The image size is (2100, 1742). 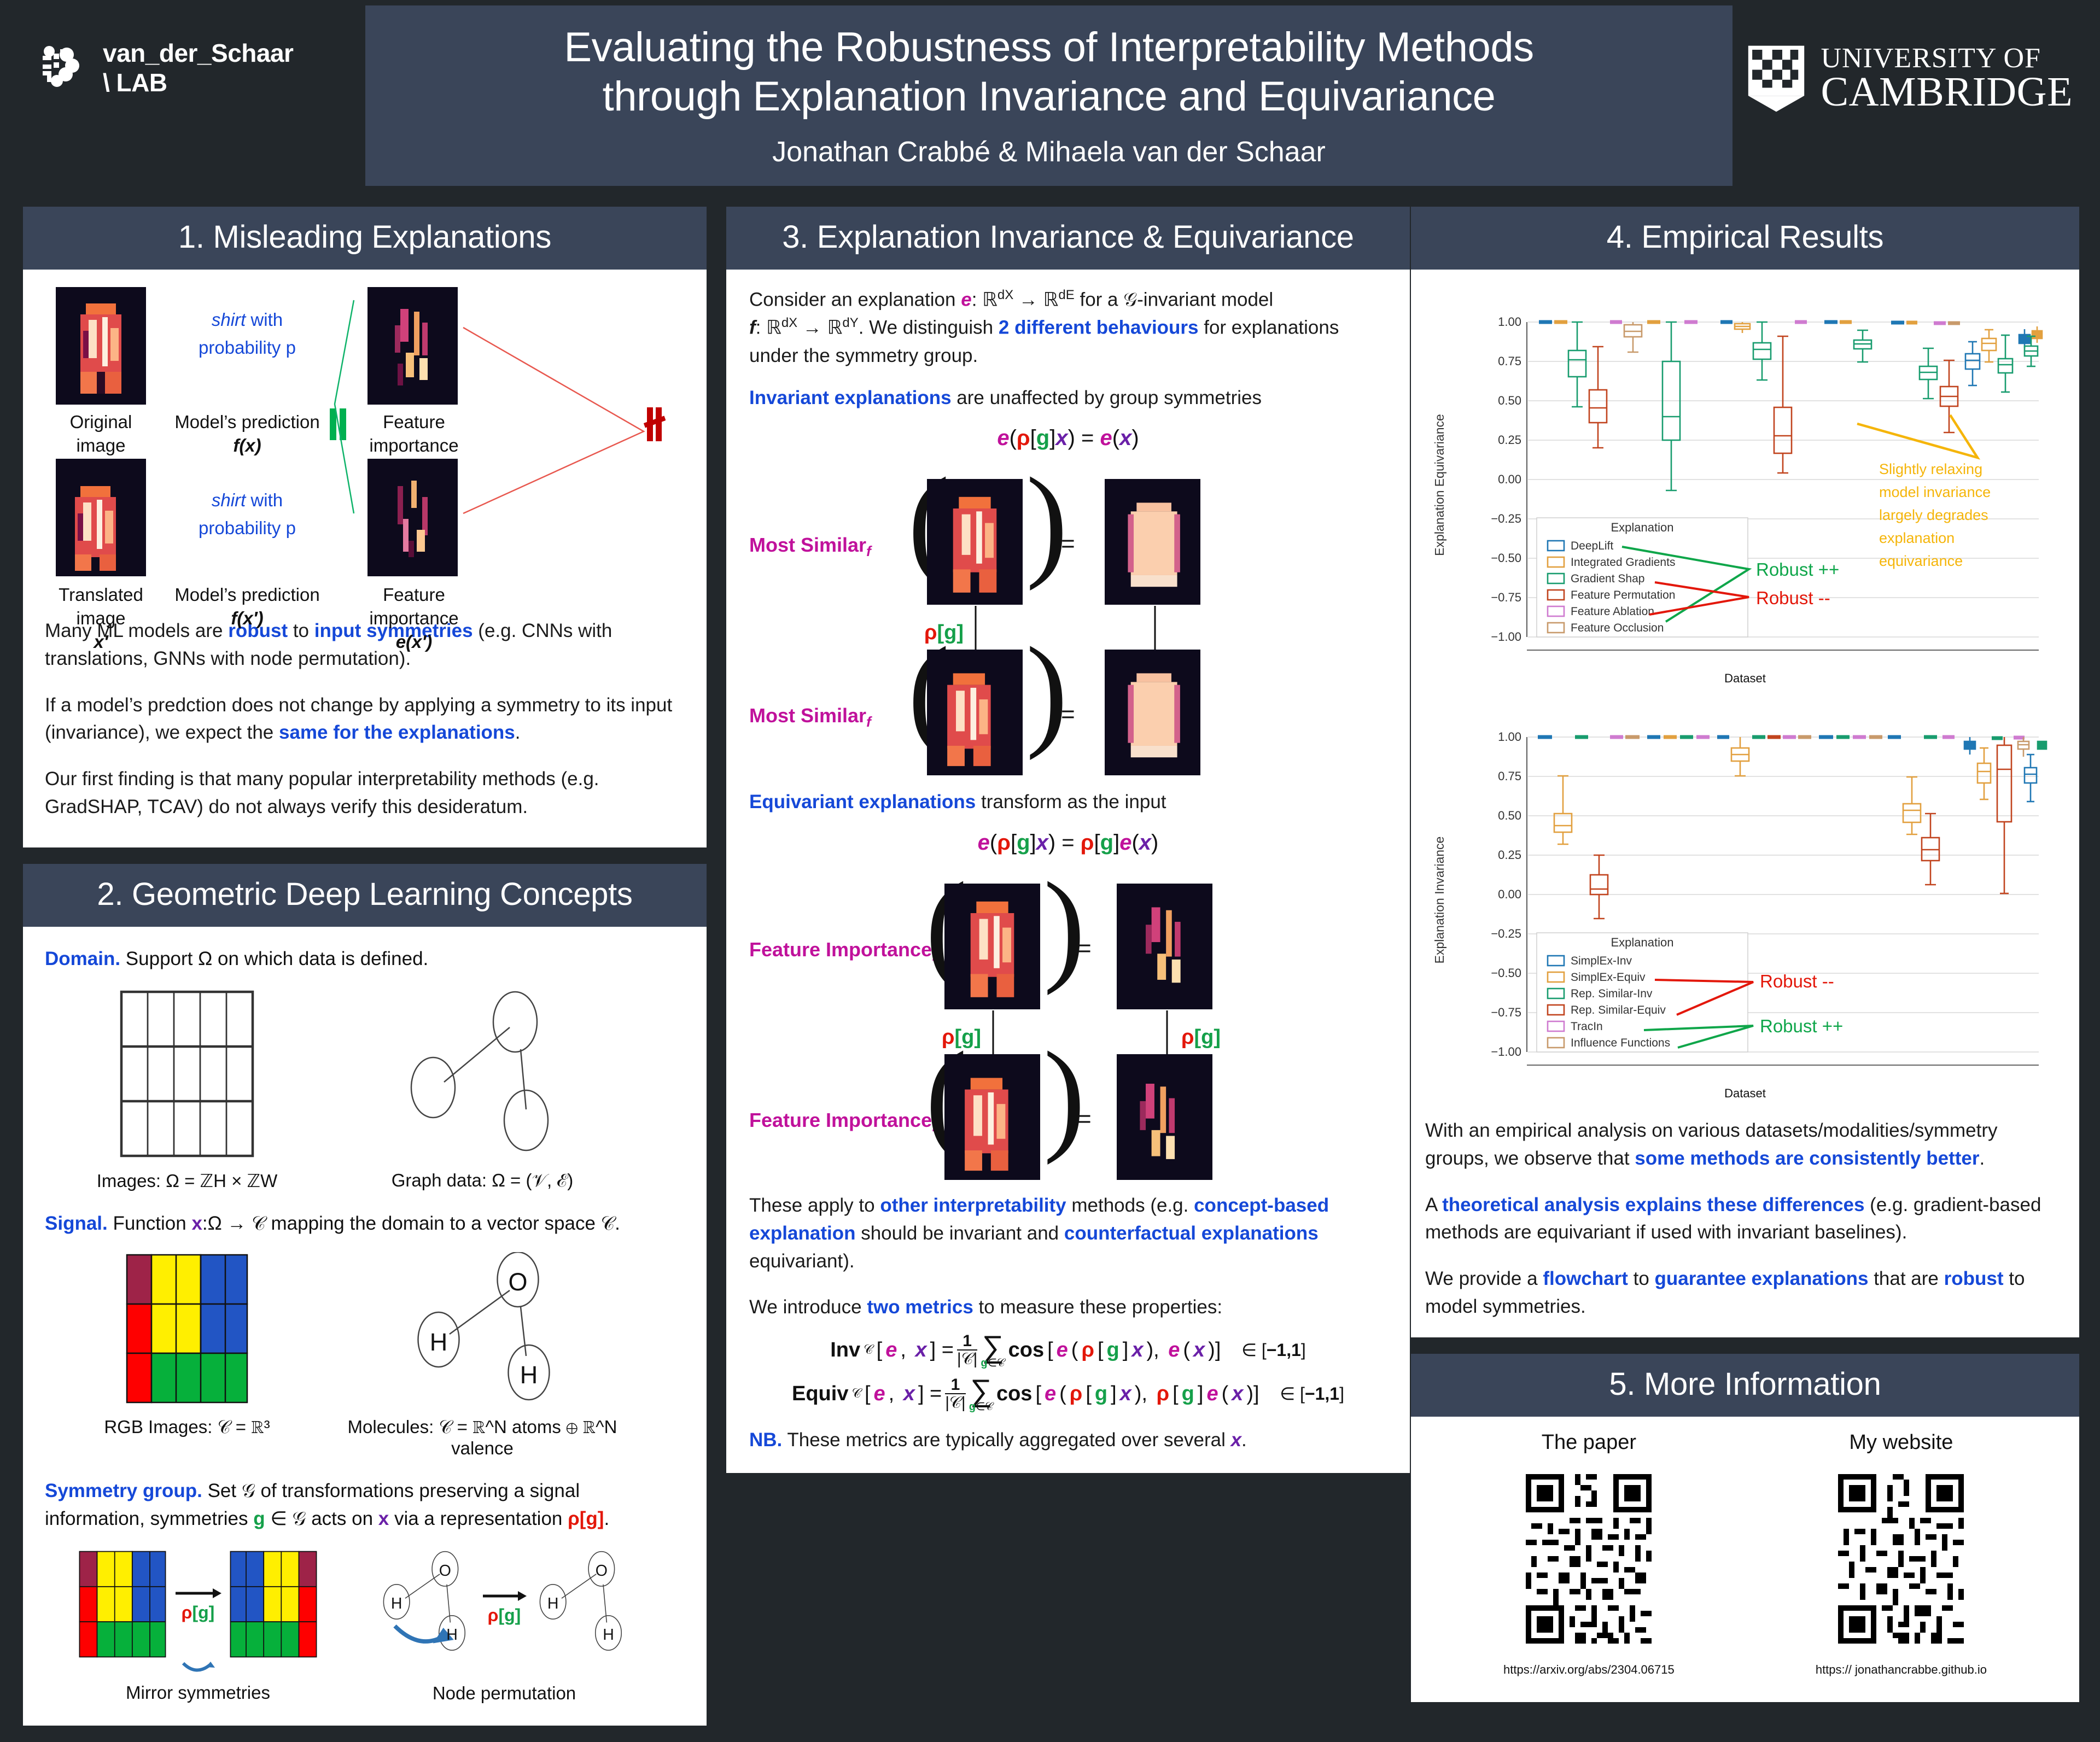 I want to click on molecule-before: O H H, so click(x=424, y=1601).